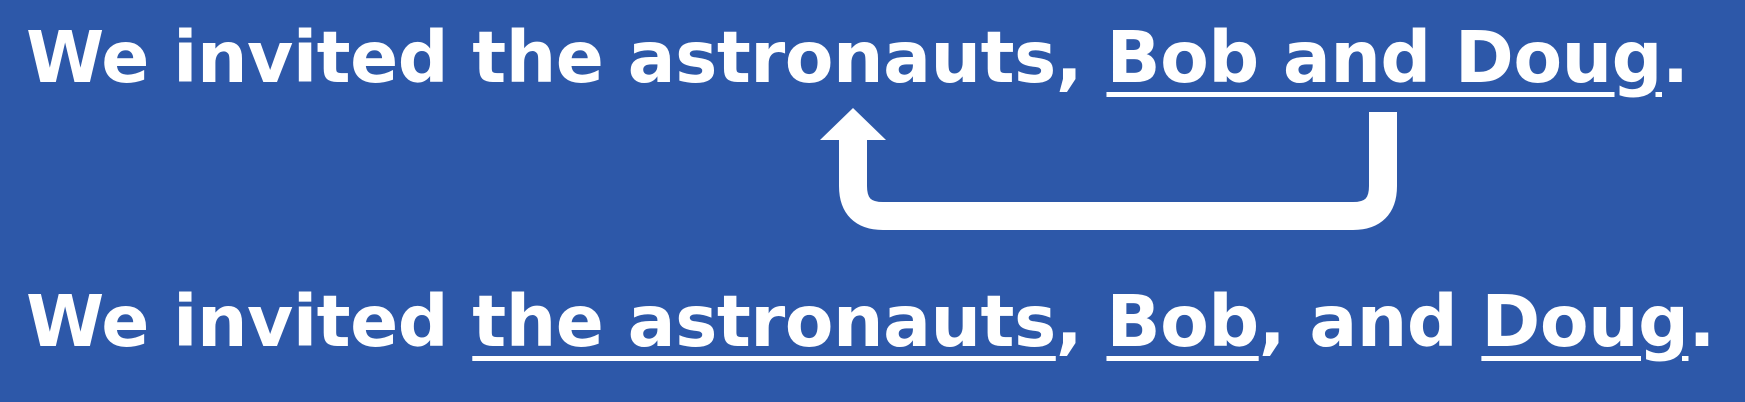  Describe the element at coordinates (1081, 321) in the screenshot. I see `sentence-2-comma-1: ,` at that location.